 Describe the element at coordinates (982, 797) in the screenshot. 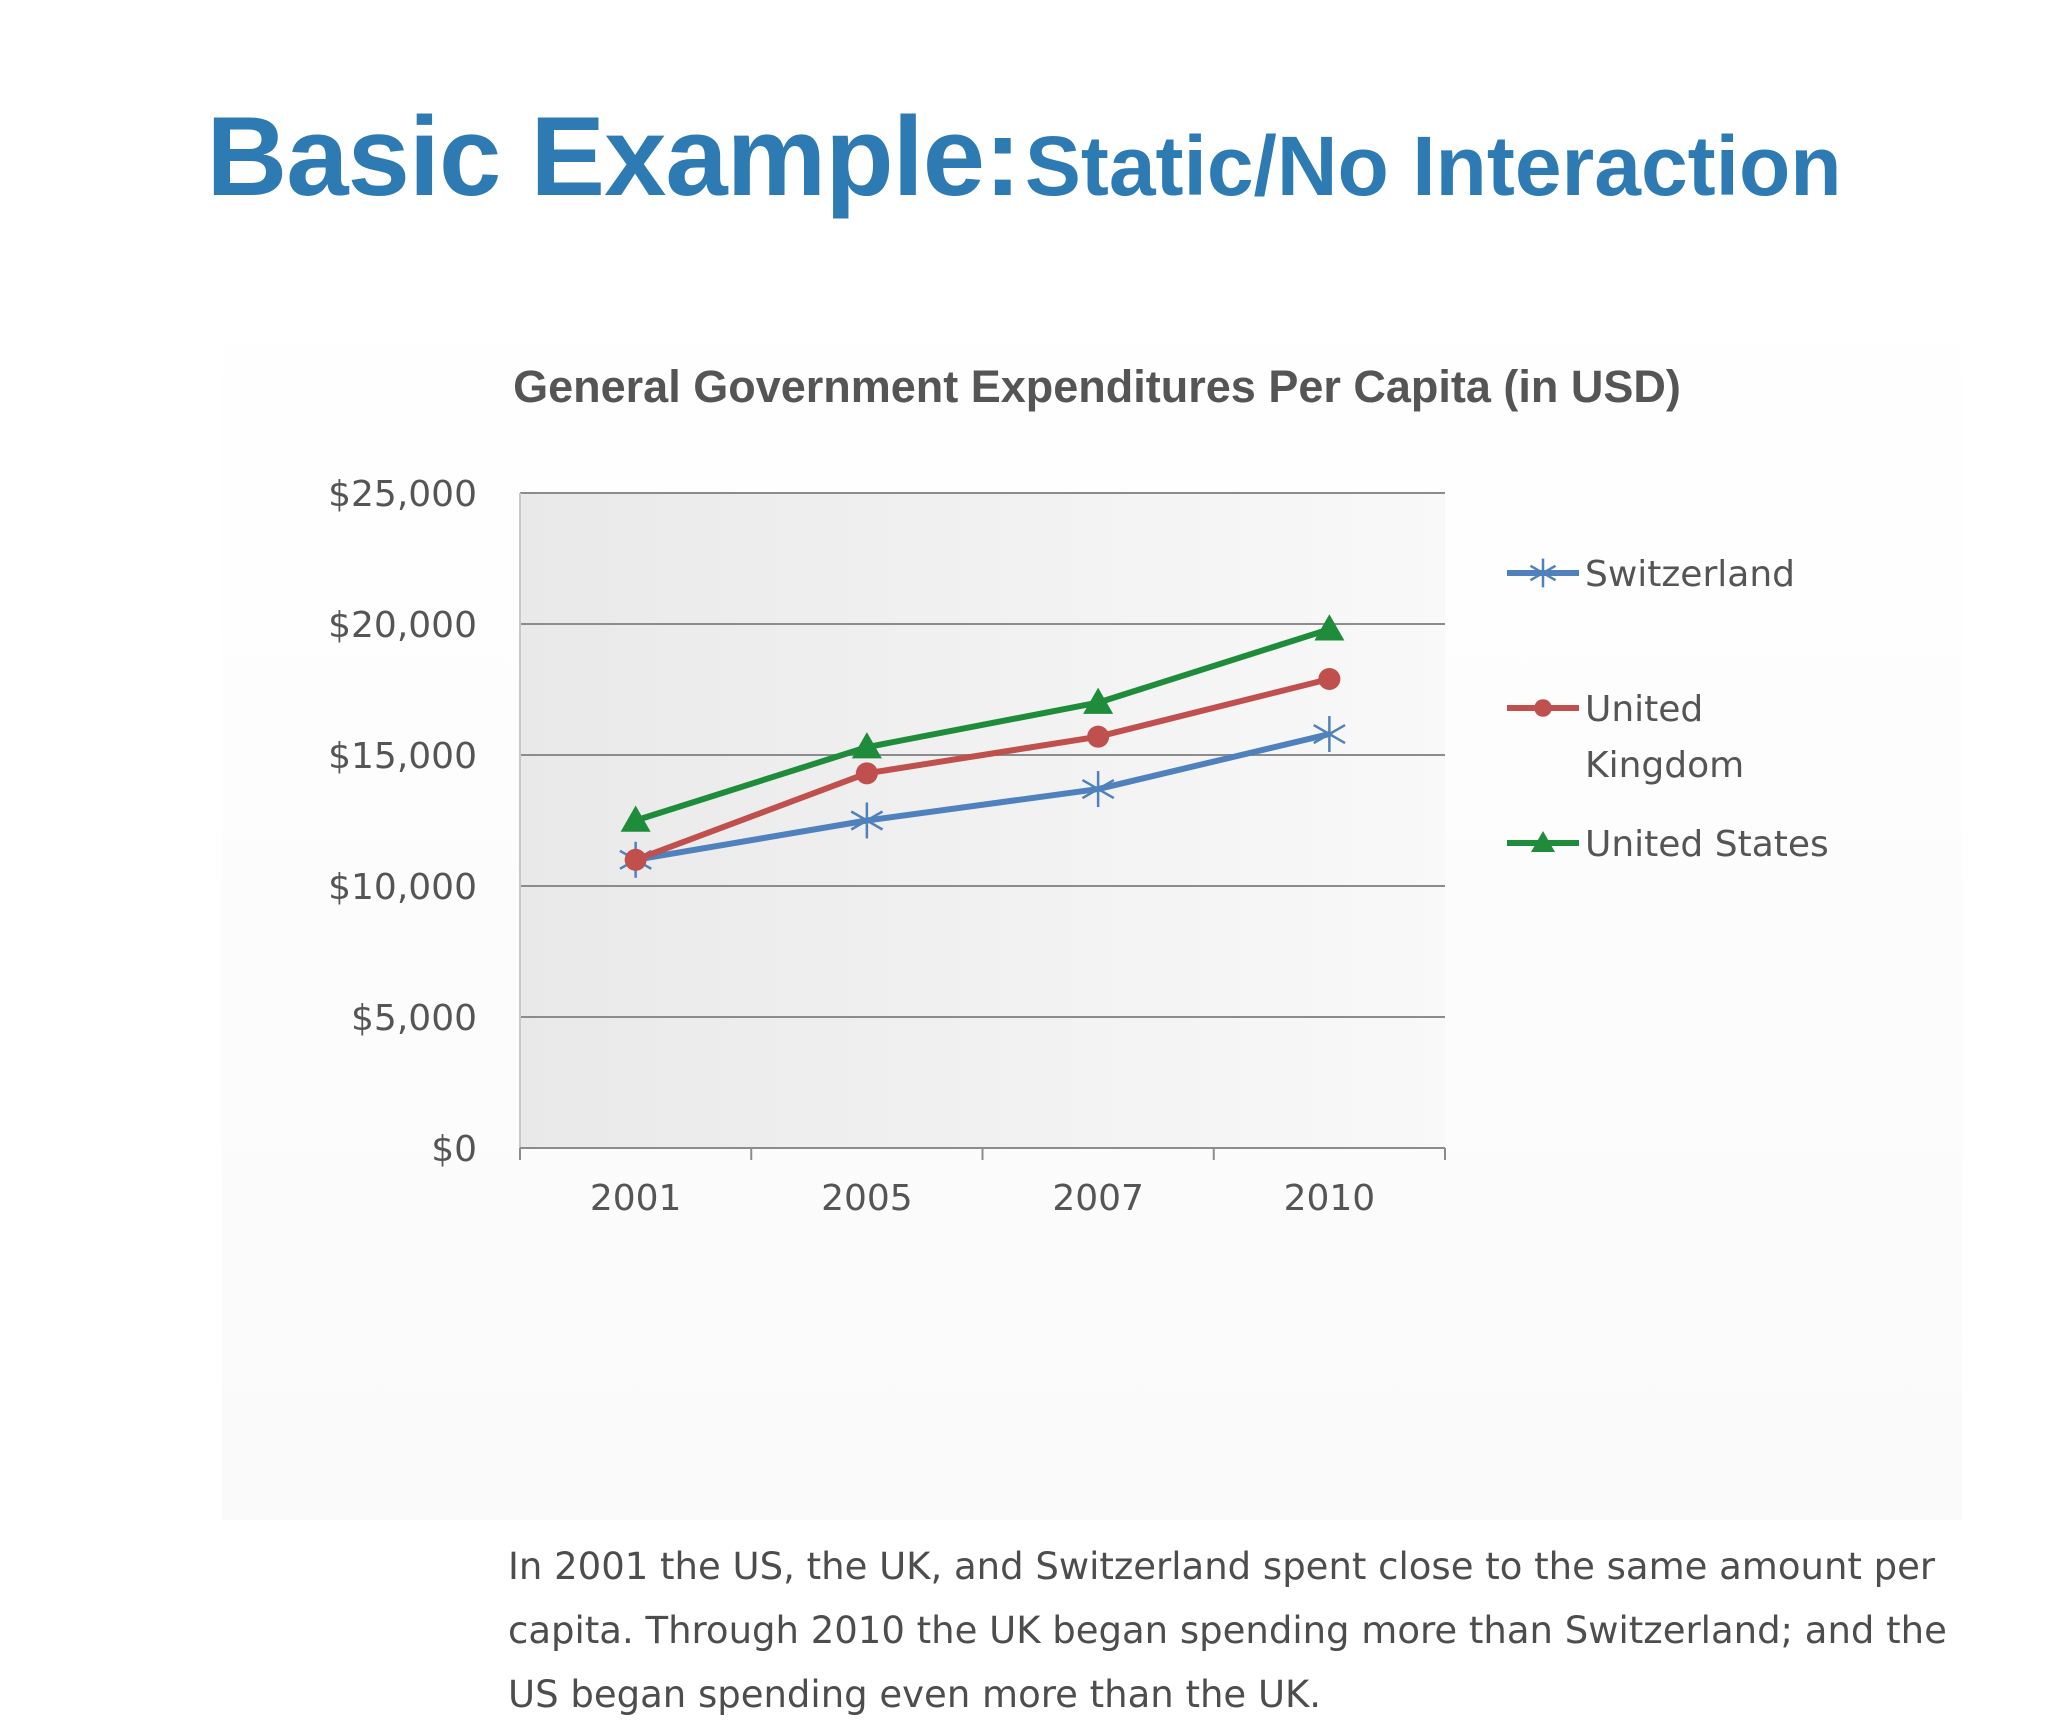

I see `series-line-switzerland` at that location.